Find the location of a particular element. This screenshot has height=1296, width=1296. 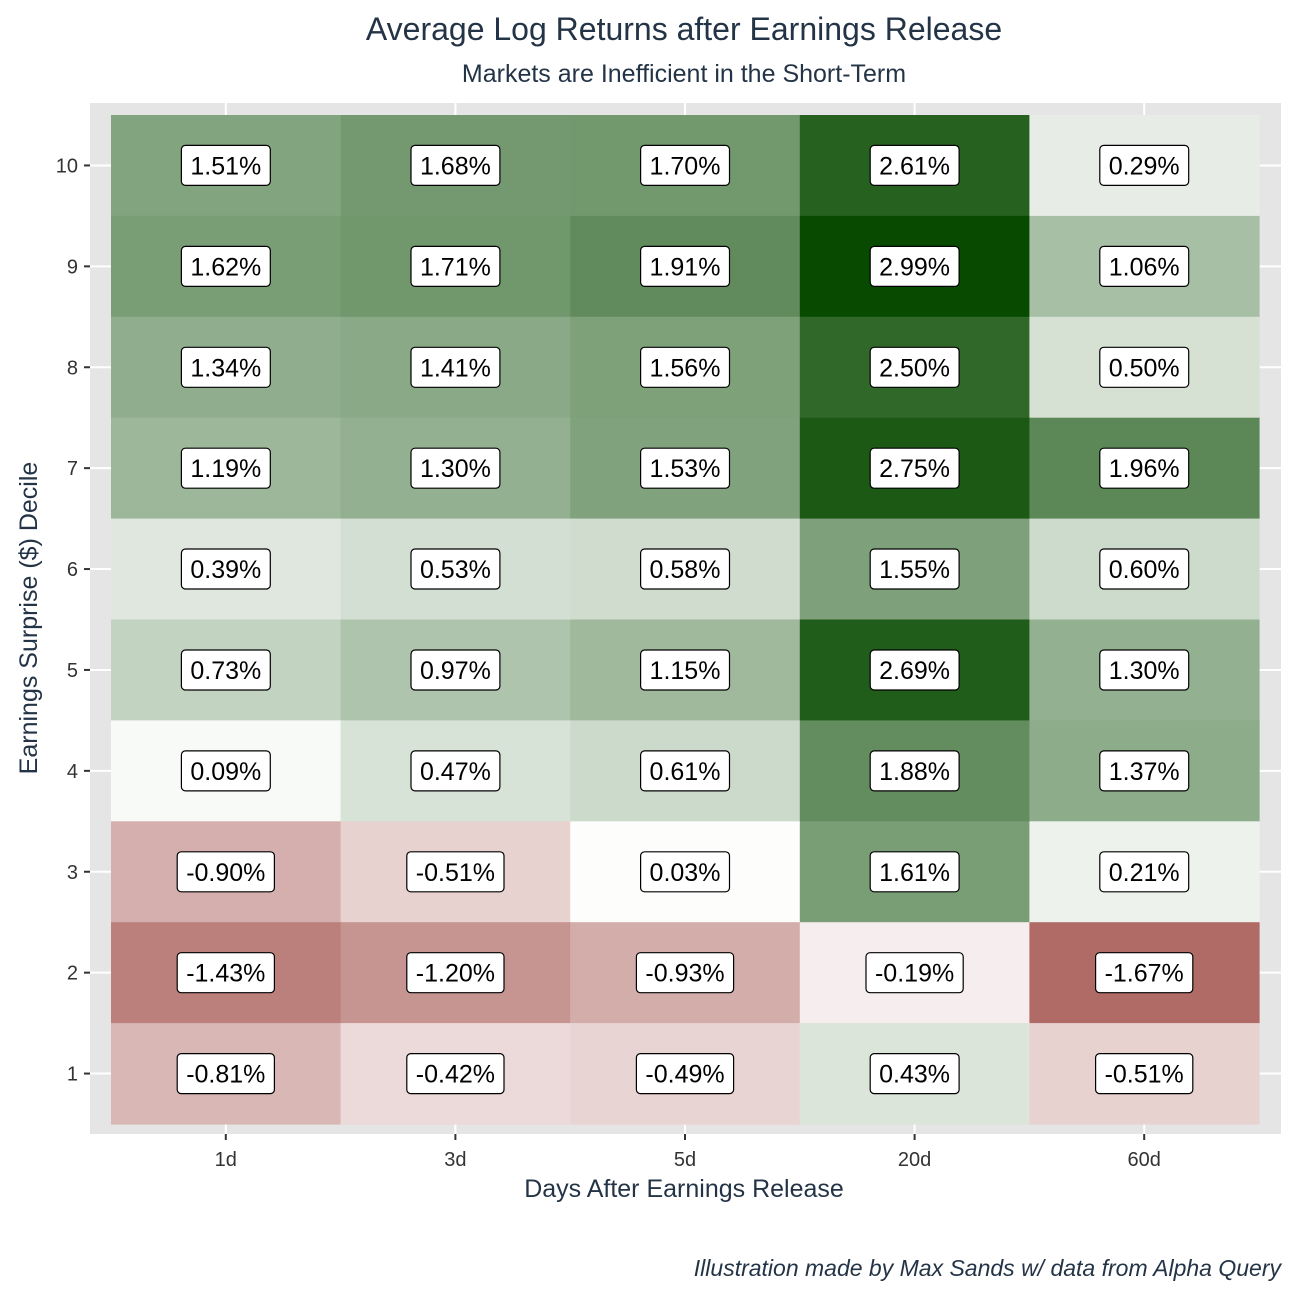

cell-value-label: 2.50% is located at coordinates (914, 368).